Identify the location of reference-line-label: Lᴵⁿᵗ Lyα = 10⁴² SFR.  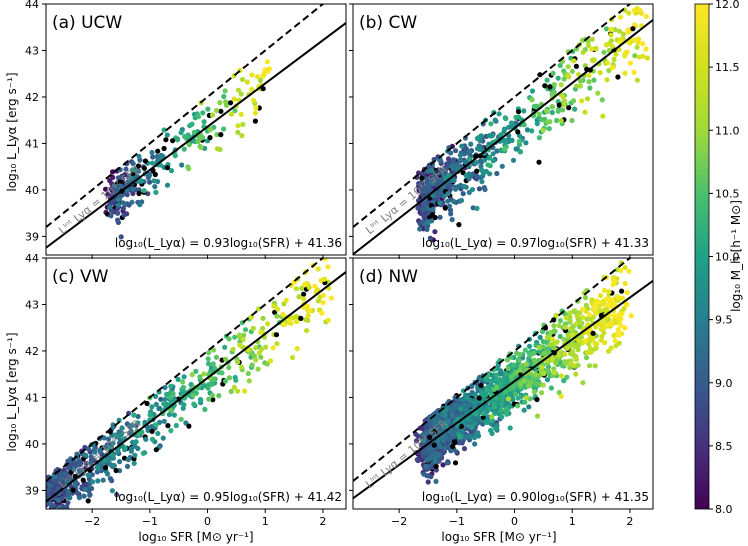
(100, 200).